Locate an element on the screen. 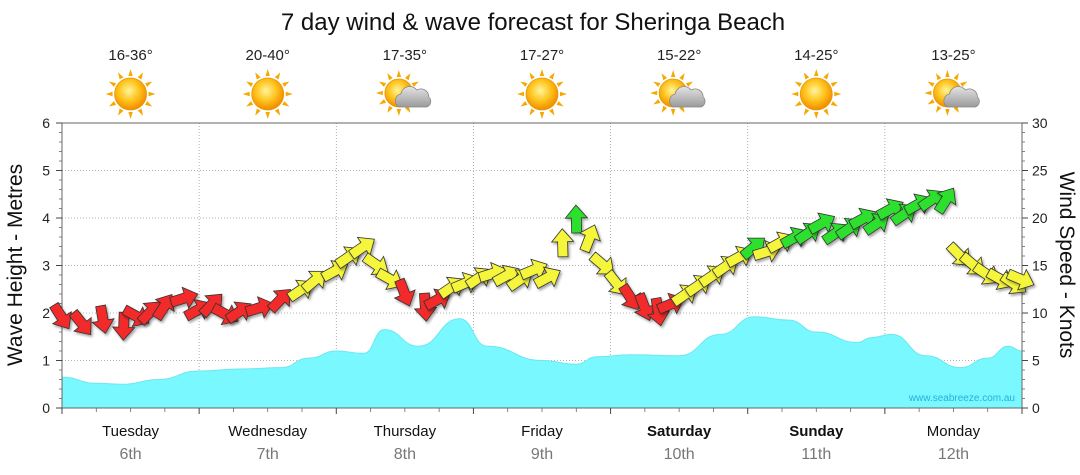  right-axis: 0 5 10 15 20 25 30 is located at coordinates (1035, 265).